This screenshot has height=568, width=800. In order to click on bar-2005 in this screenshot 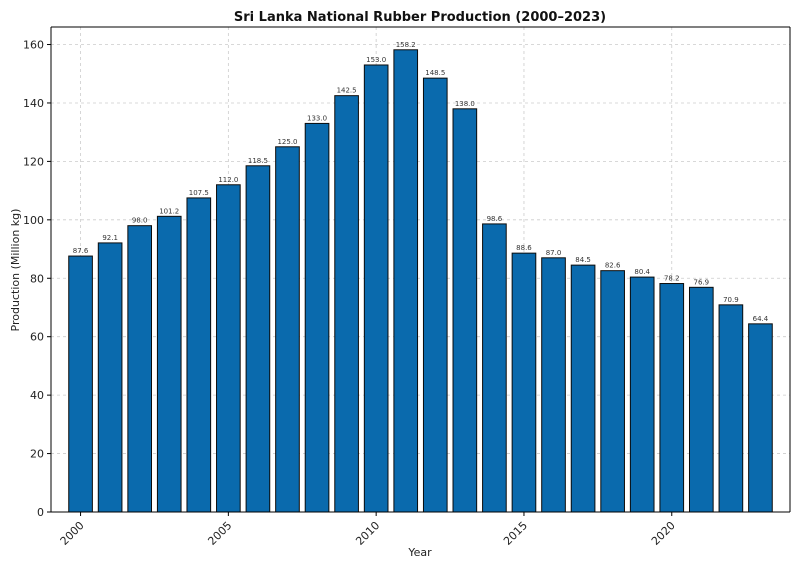, I will do `click(228, 348)`.